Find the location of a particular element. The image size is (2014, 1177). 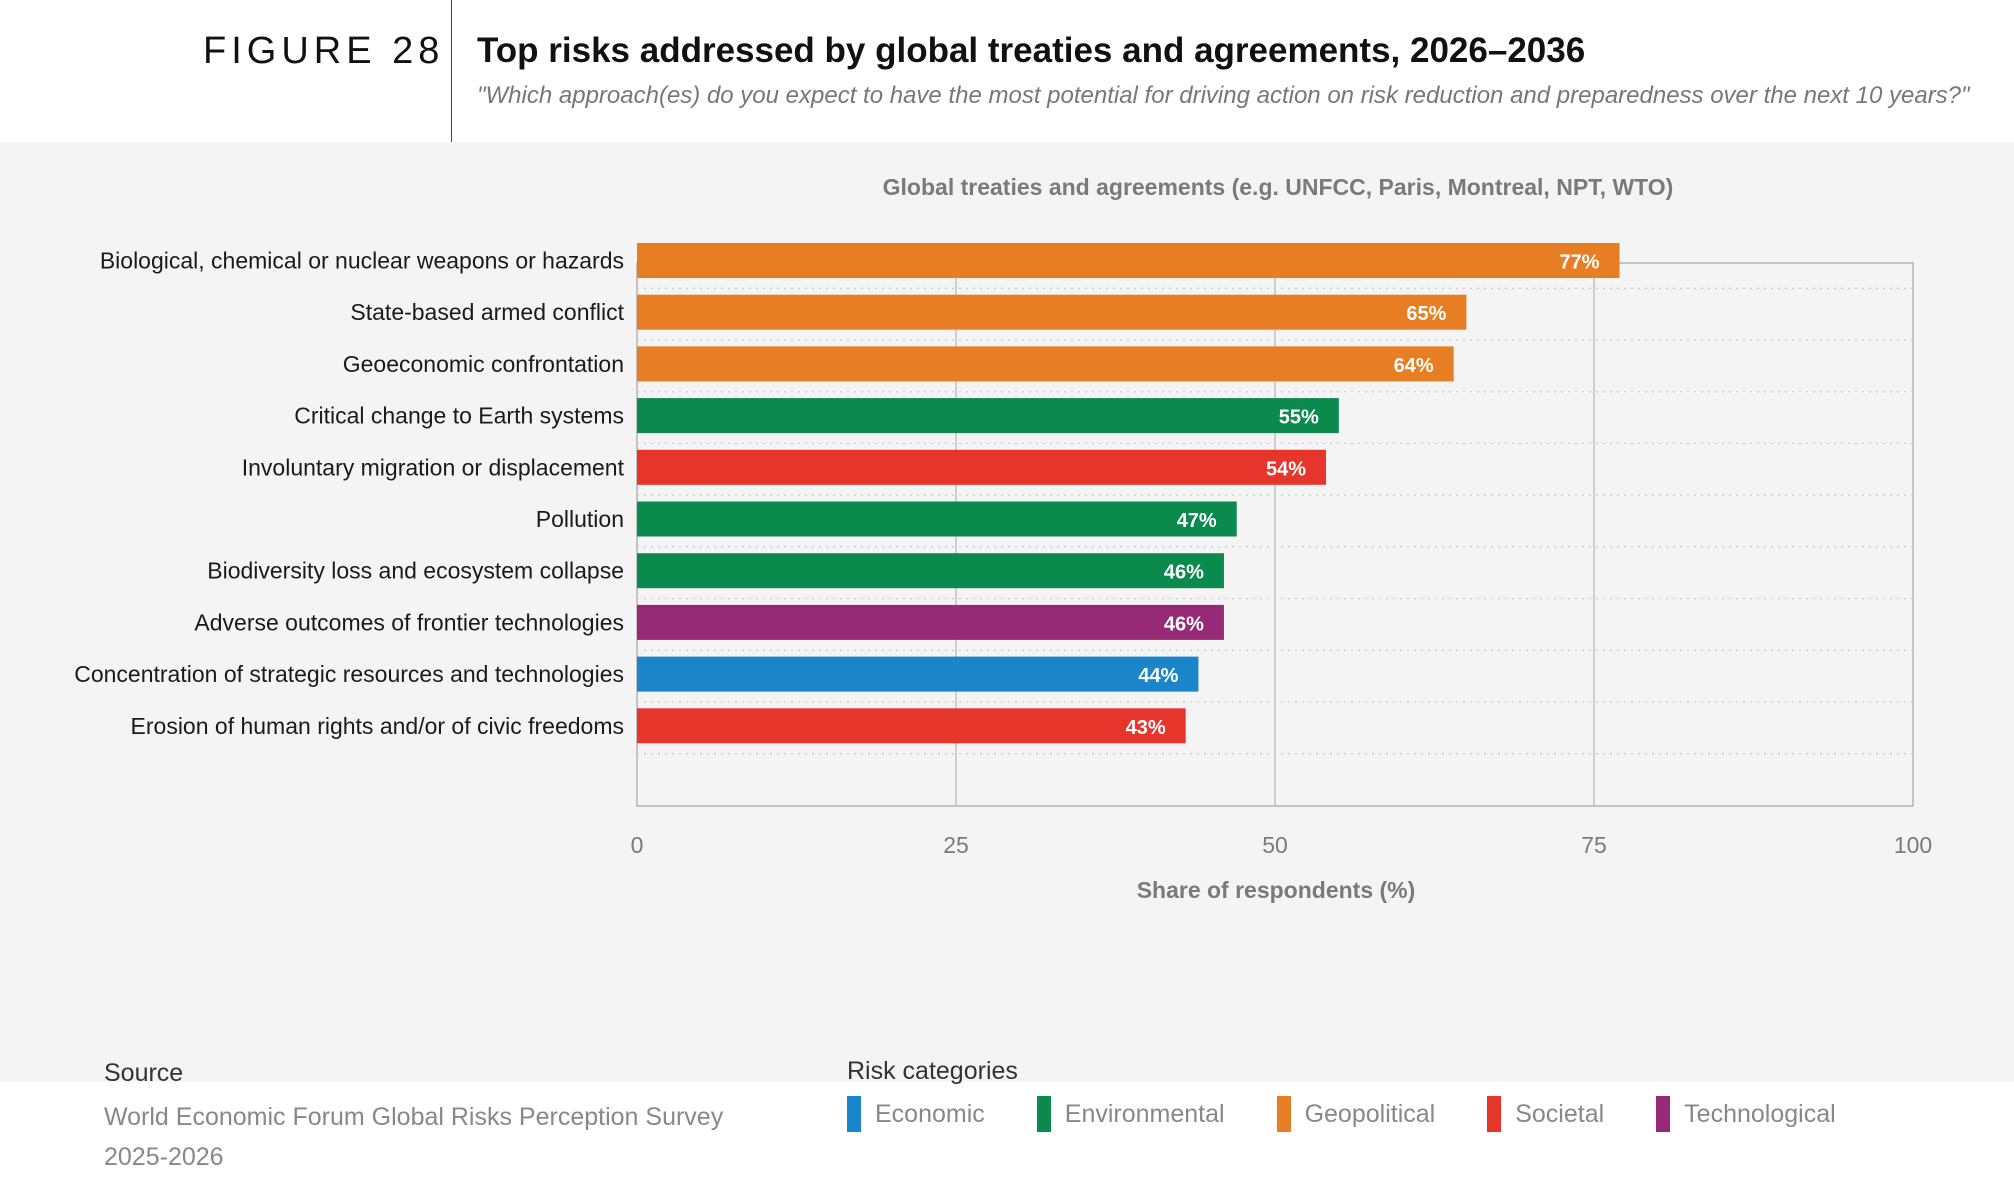

legend-text: Geopolitical is located at coordinates (1370, 1113).